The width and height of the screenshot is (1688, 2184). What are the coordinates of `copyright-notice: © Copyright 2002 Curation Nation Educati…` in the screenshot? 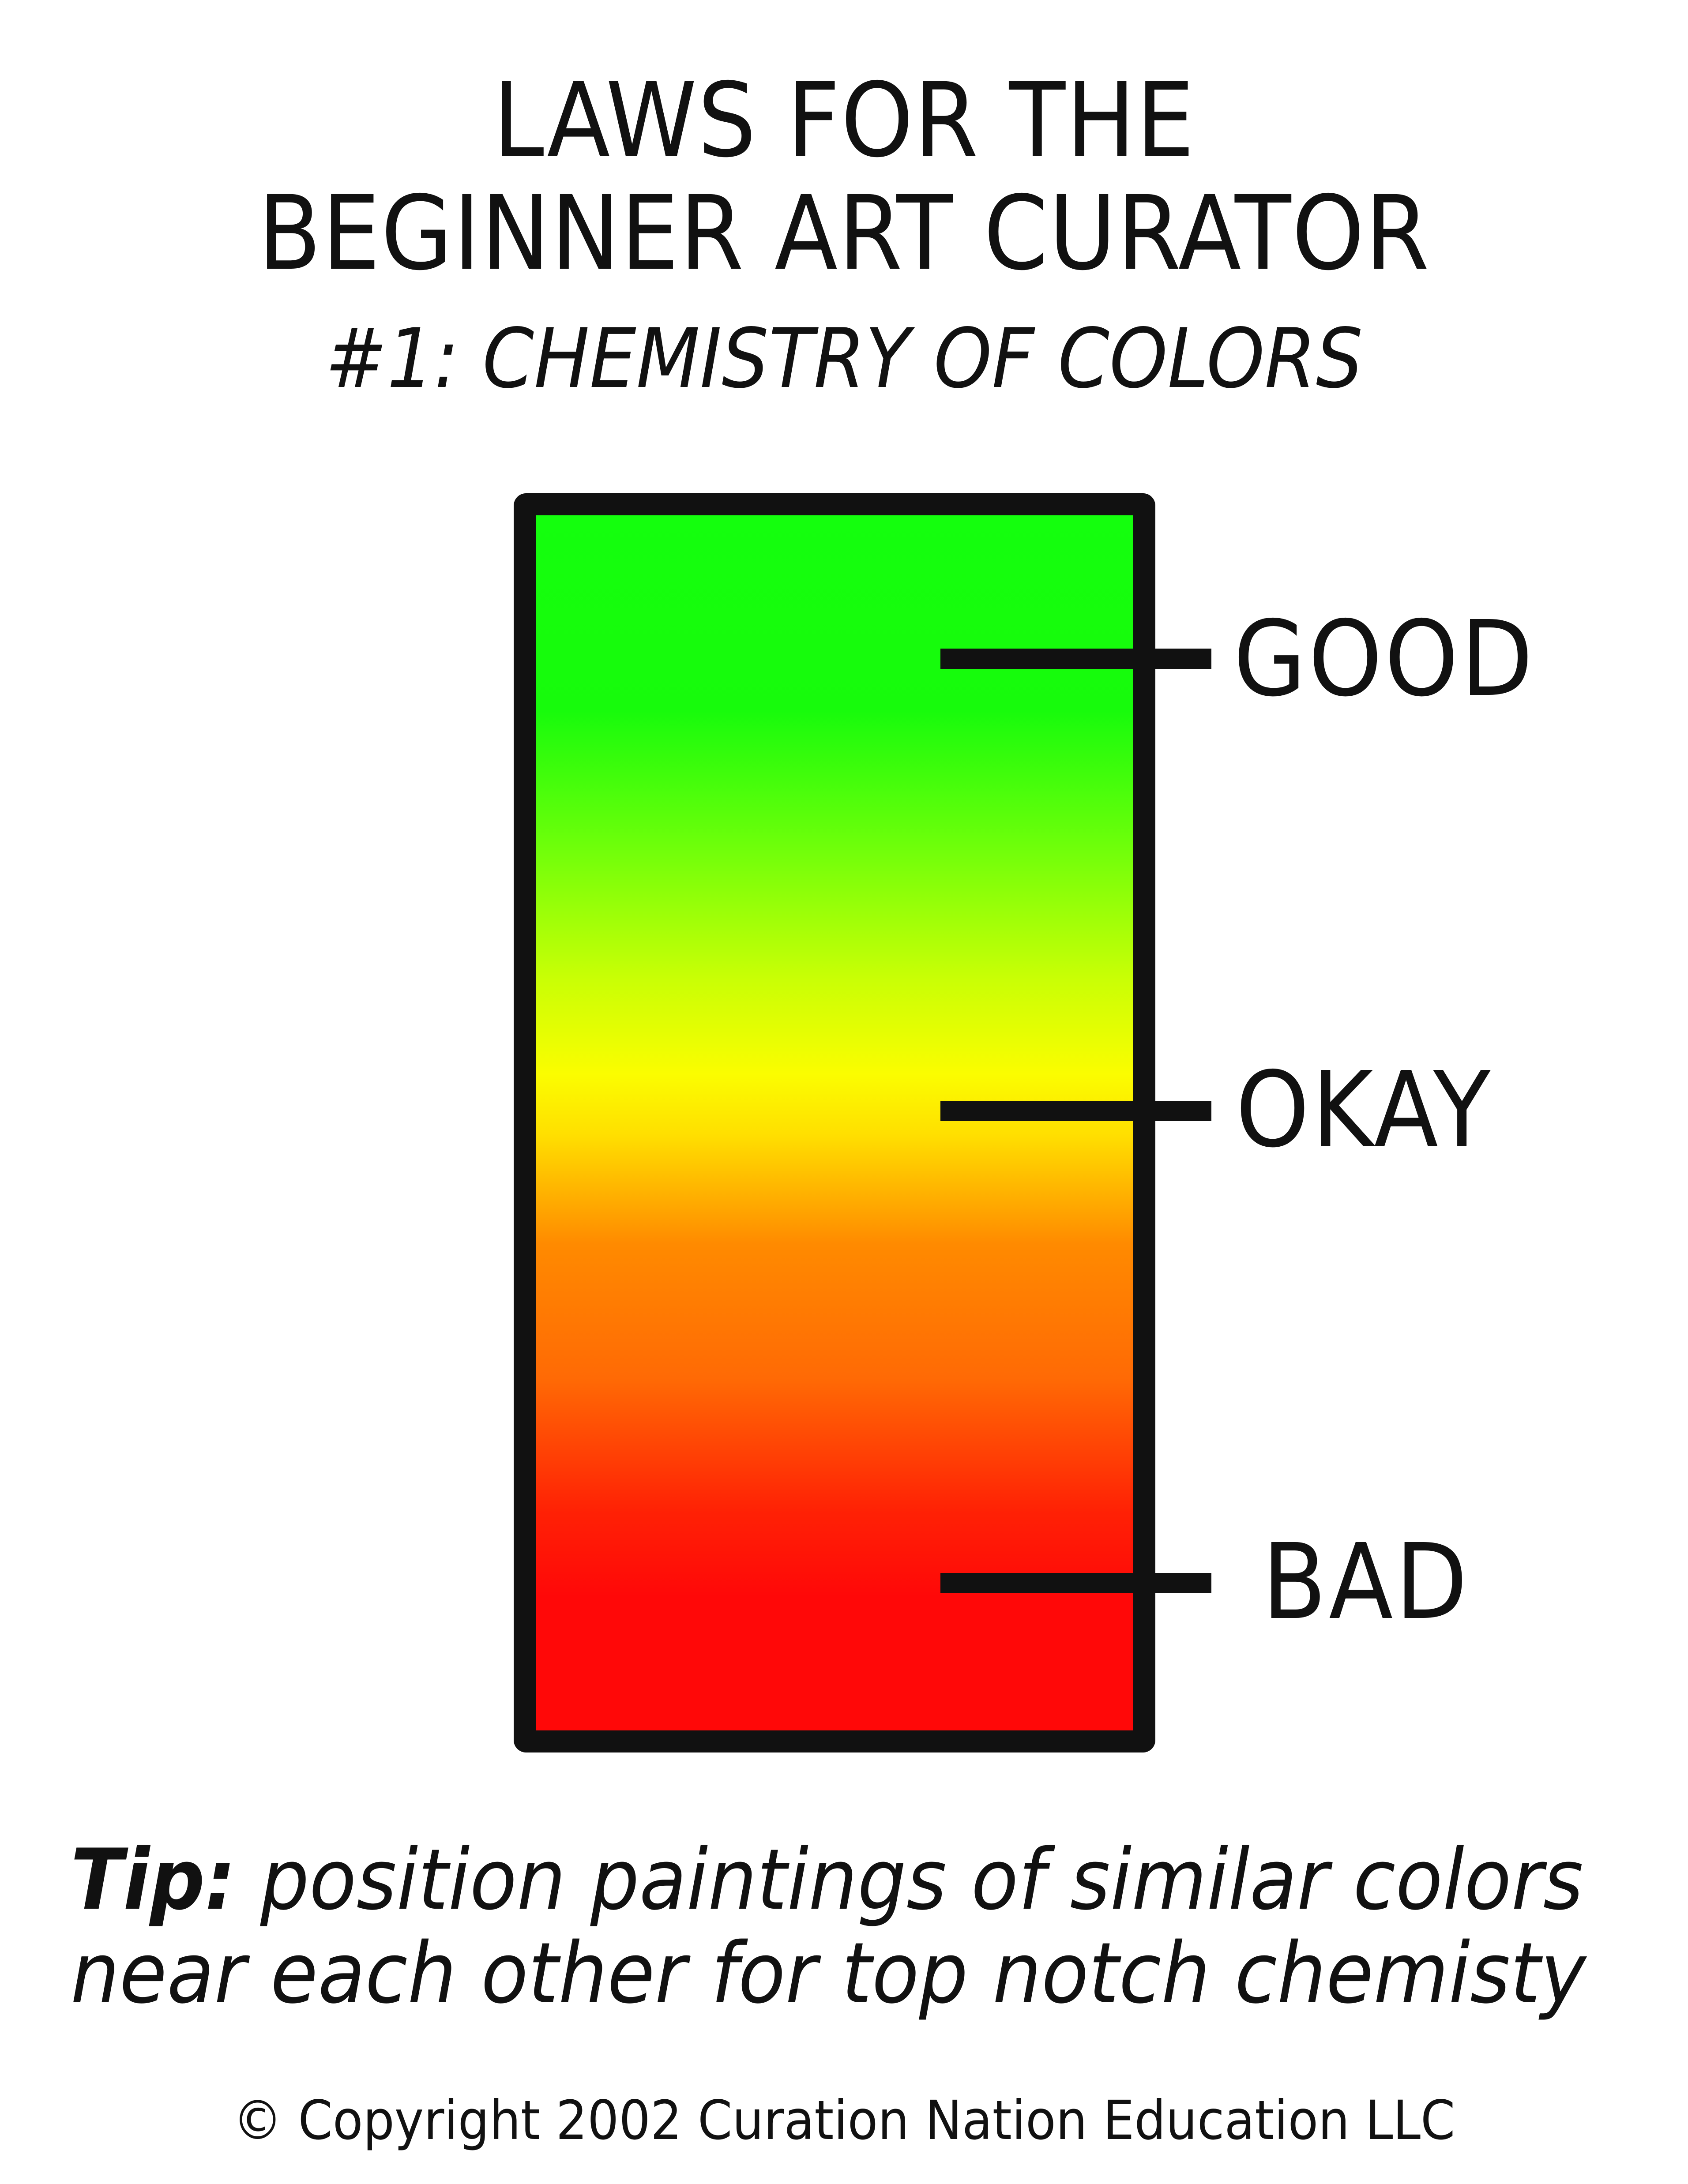 It's located at (844, 2120).